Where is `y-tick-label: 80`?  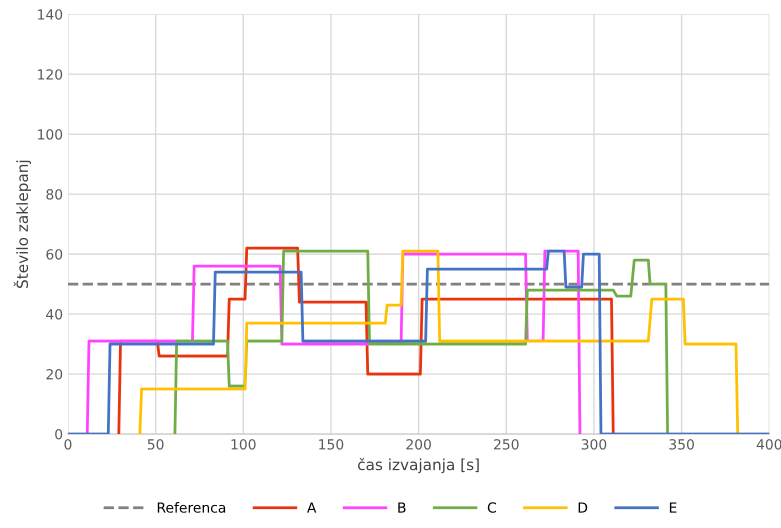 y-tick-label: 80 is located at coordinates (54, 194).